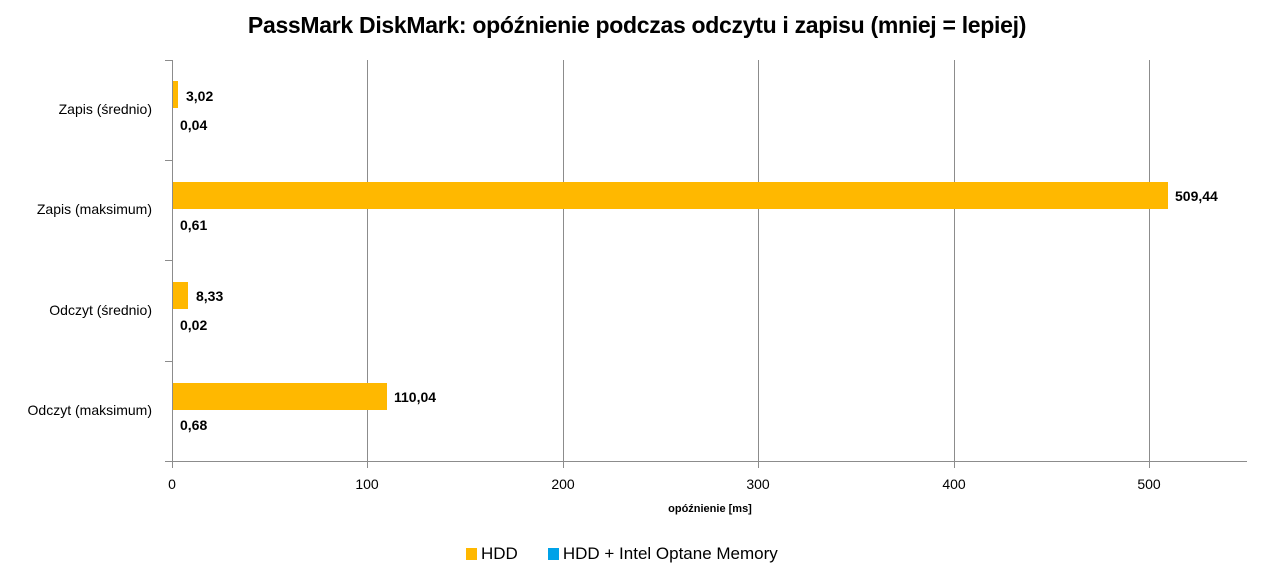 The image size is (1274, 579). I want to click on category-label: Odczyt (maksimum), so click(89, 410).